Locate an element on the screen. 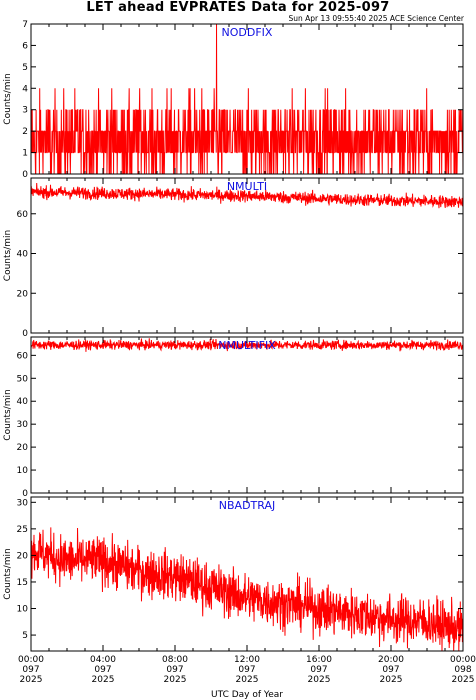 Image resolution: width=476 pixels, height=700 pixels. panel-title-noddfix: NODDFIX is located at coordinates (247, 32).